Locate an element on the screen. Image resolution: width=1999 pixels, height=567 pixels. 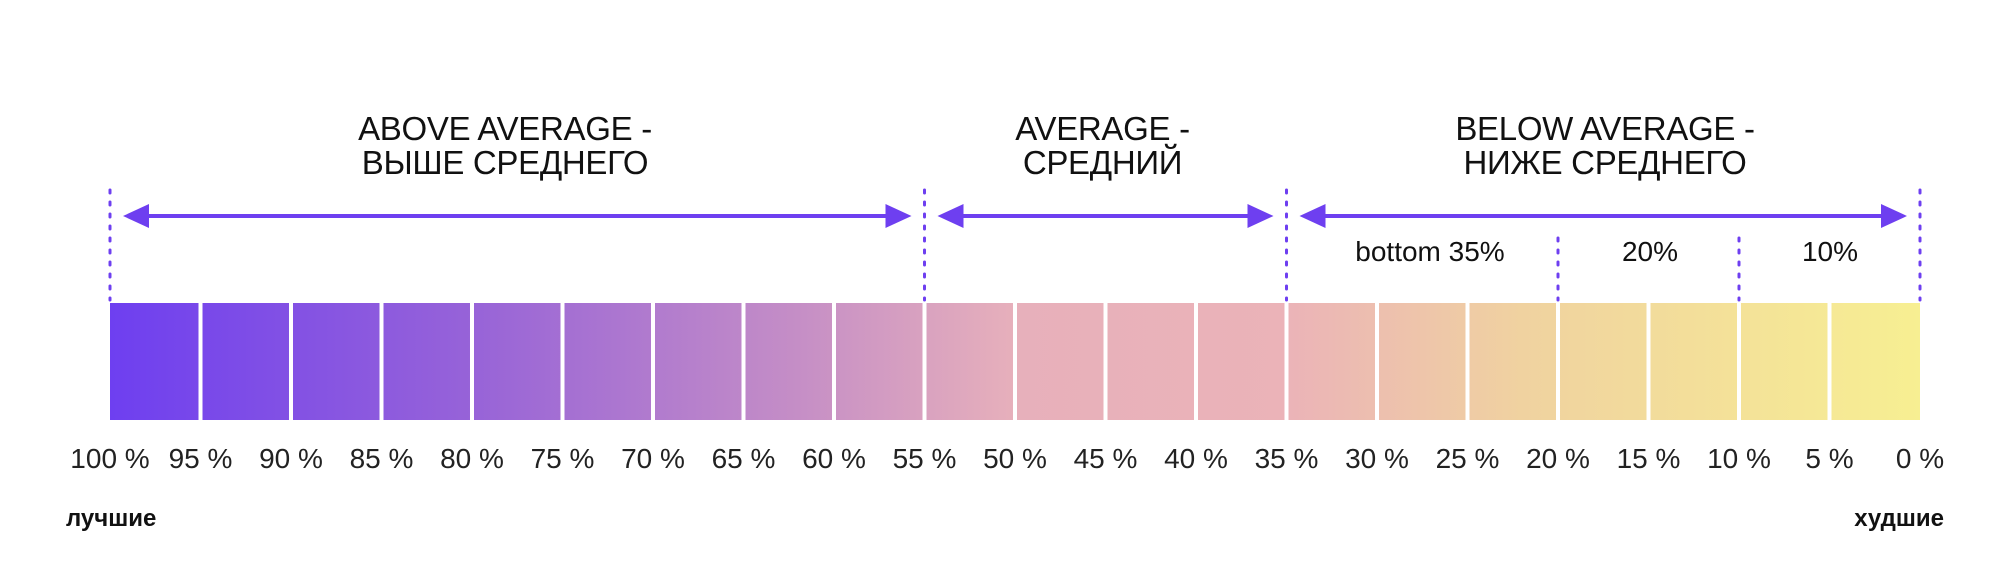
tick-label: 65 % is located at coordinates (744, 458).